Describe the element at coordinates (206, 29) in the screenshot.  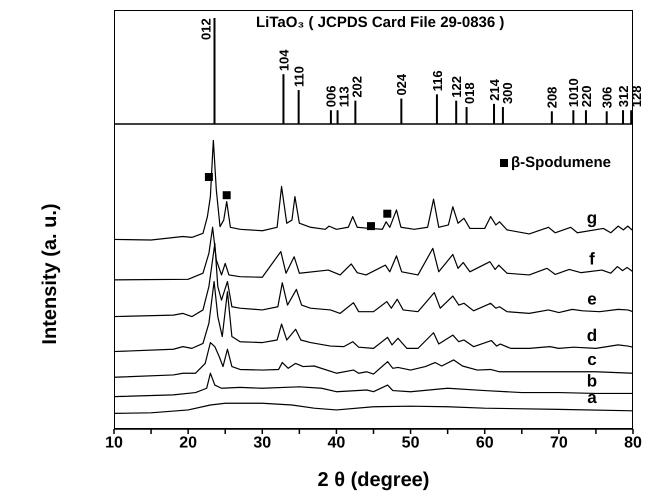
I see `annotation: 012` at that location.